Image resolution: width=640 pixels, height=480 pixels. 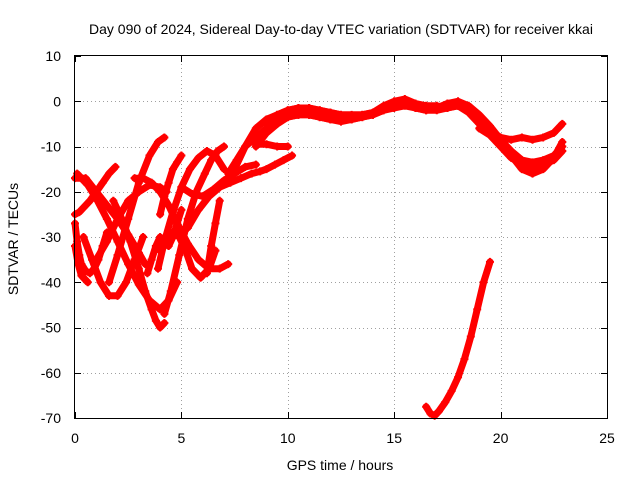 I want to click on y-tick-label: -60, so click(x=51, y=373).